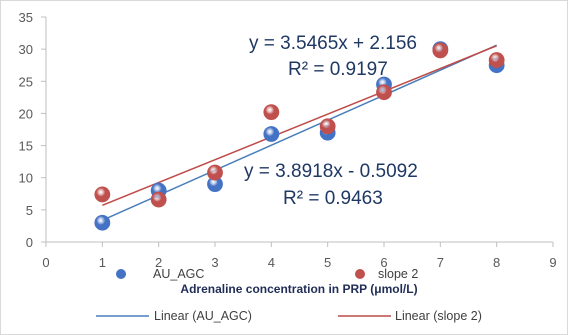  Describe the element at coordinates (26, 113) in the screenshot. I see `y-tick-label: 20` at that location.